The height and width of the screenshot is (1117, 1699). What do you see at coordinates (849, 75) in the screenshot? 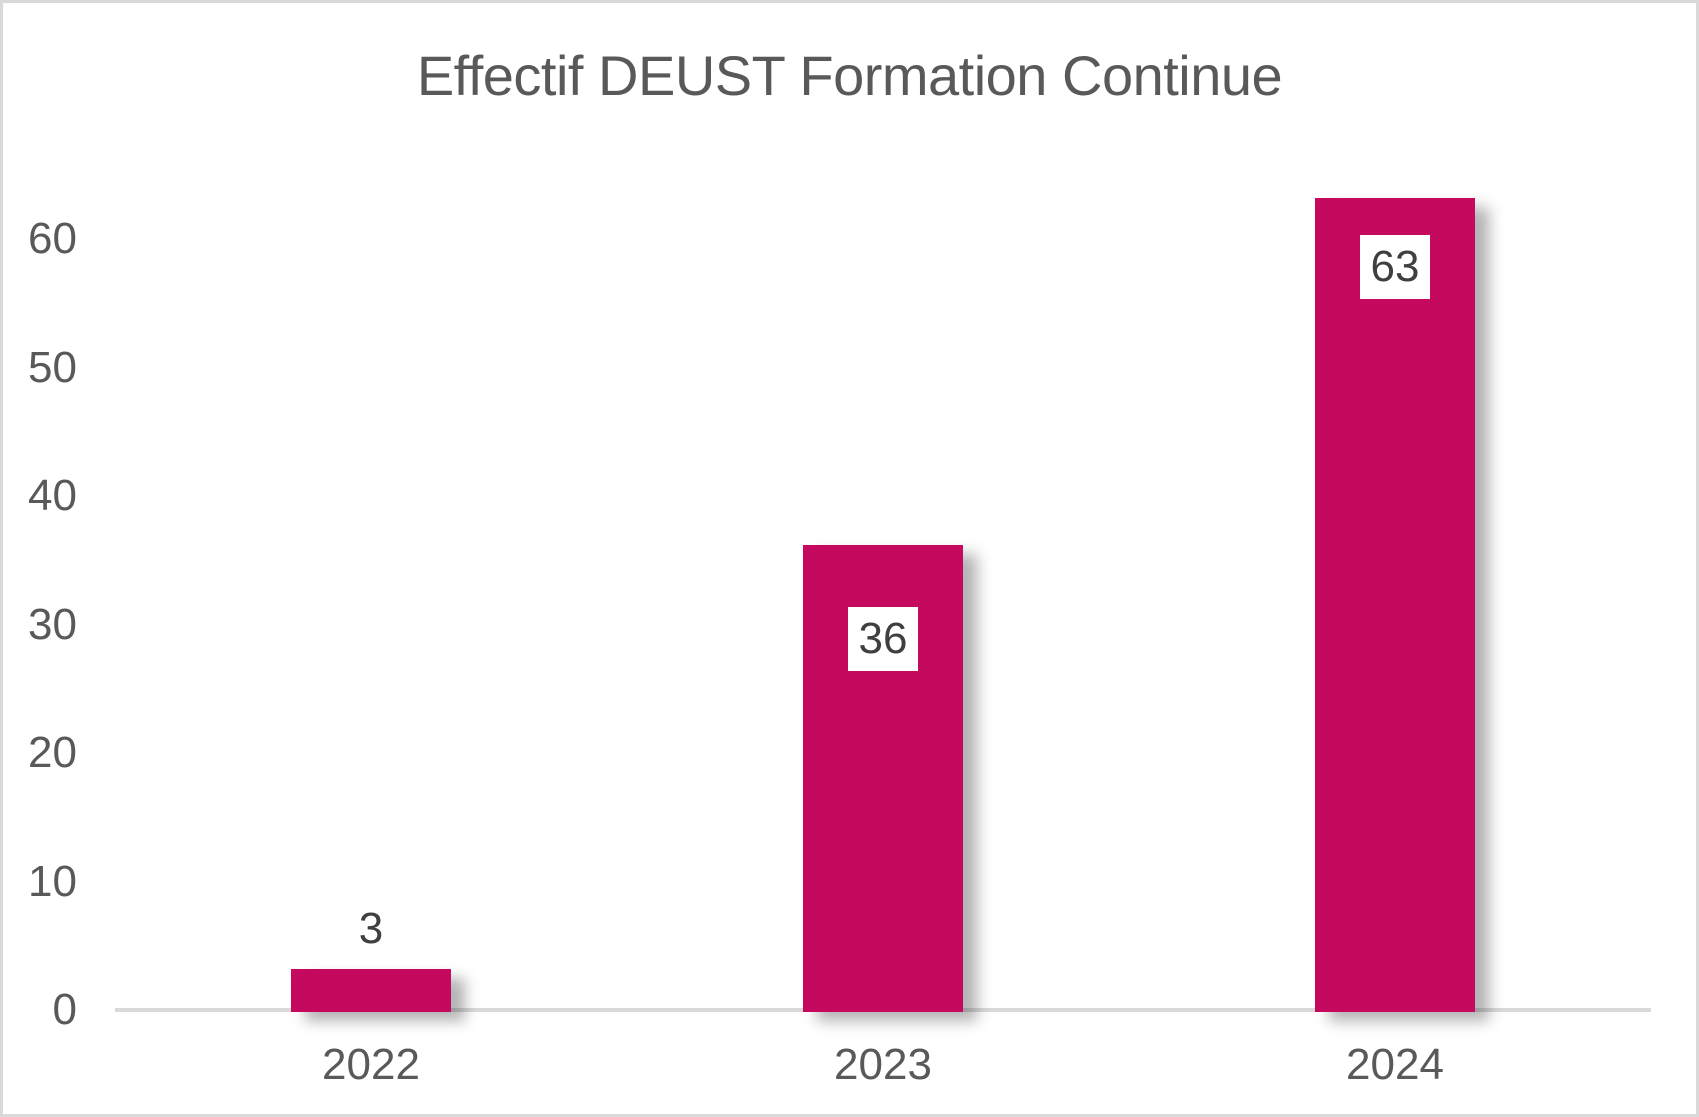
I see `chart-title: Effectif DEUST Formation Continue` at bounding box center [849, 75].